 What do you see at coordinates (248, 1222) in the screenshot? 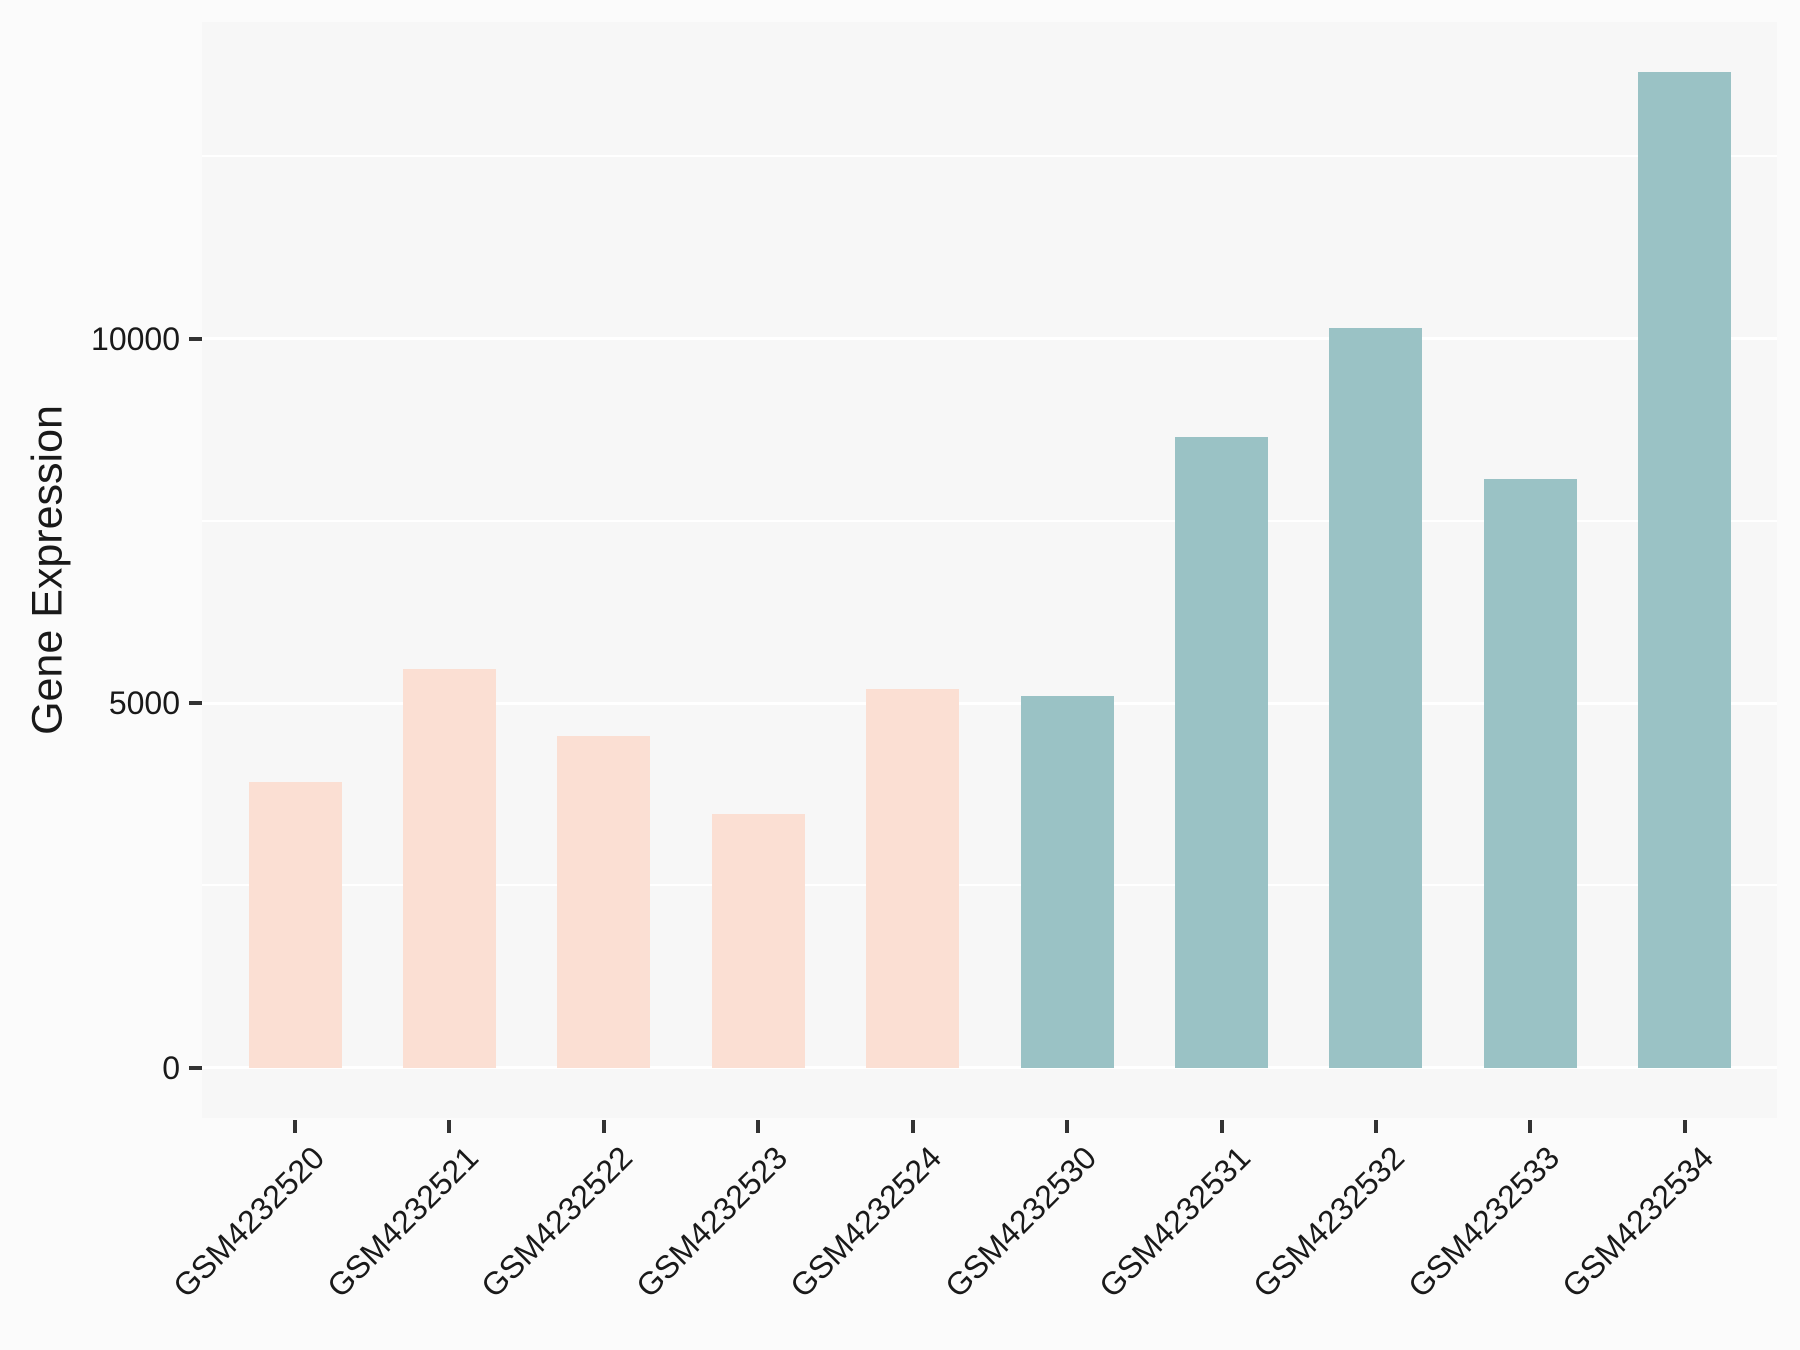
I see `x-tick-label-GSM4232520: GSM4232520` at bounding box center [248, 1222].